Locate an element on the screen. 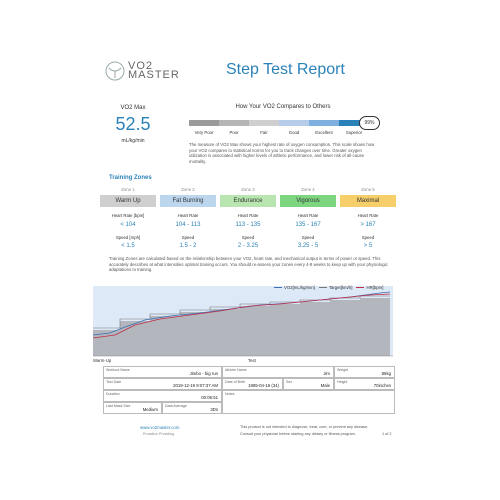 This screenshot has height=500, width=500. detail-label: Last Mask Size is located at coordinates (118, 406).